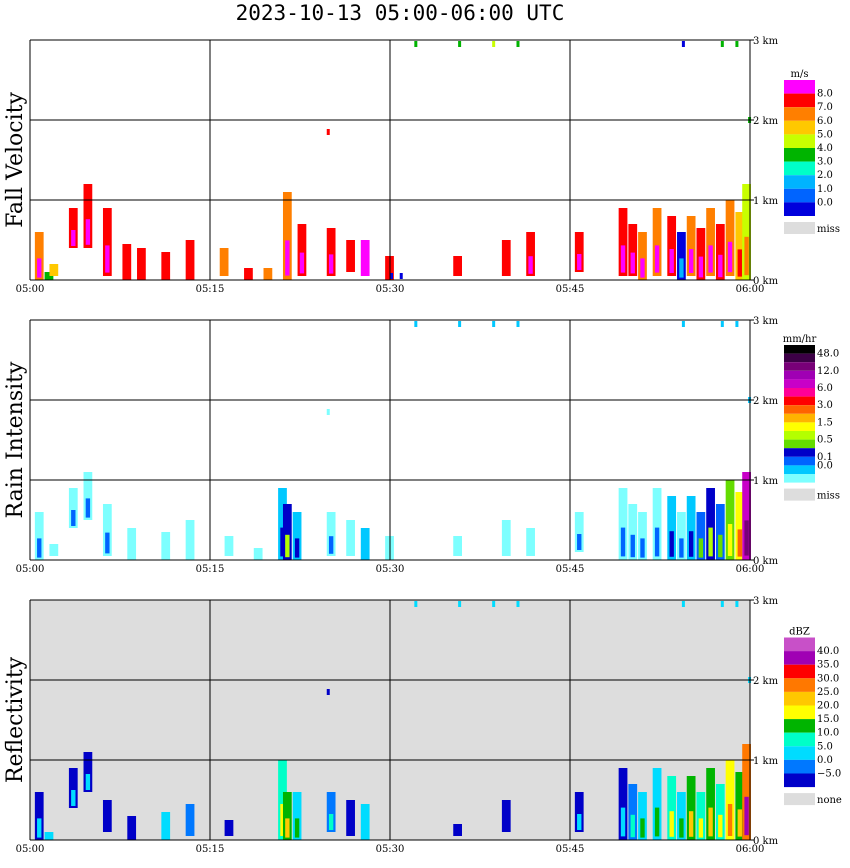  What do you see at coordinates (570, 849) in the screenshot?
I see `x-tick-label: 05:45` at bounding box center [570, 849].